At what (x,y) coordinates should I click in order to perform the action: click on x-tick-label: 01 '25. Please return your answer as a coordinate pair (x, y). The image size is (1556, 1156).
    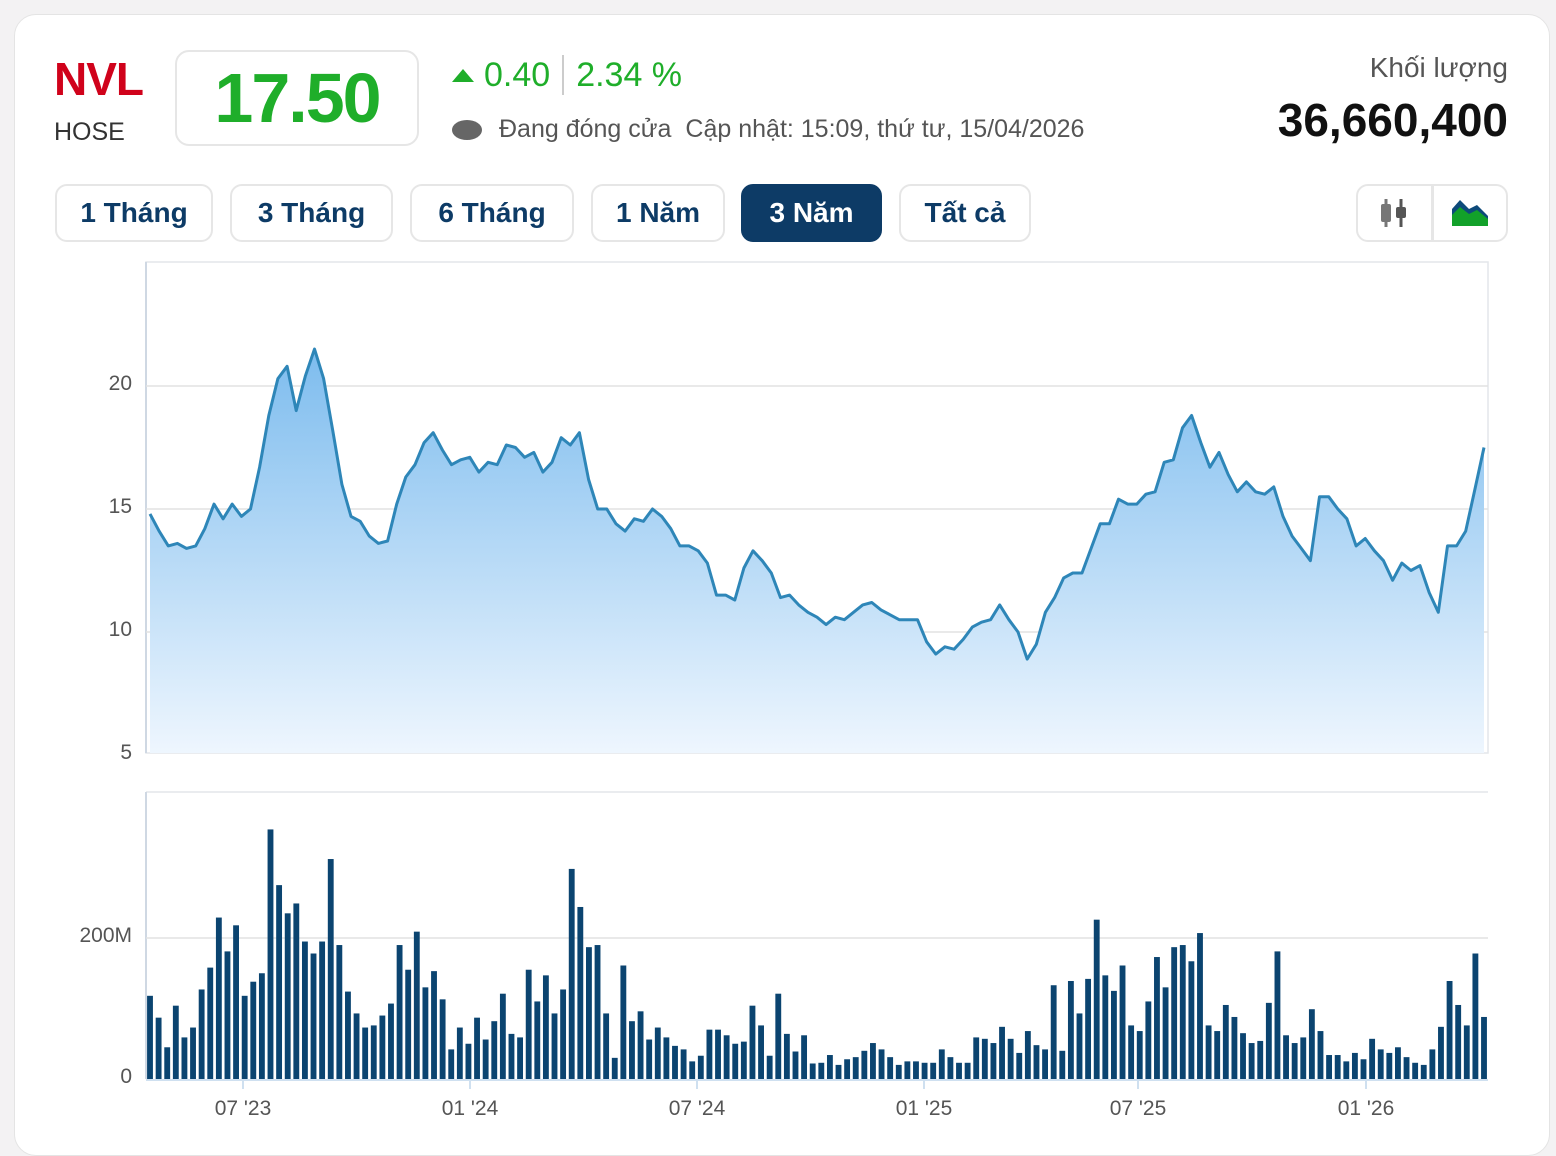
    Looking at the image, I should click on (924, 1109).